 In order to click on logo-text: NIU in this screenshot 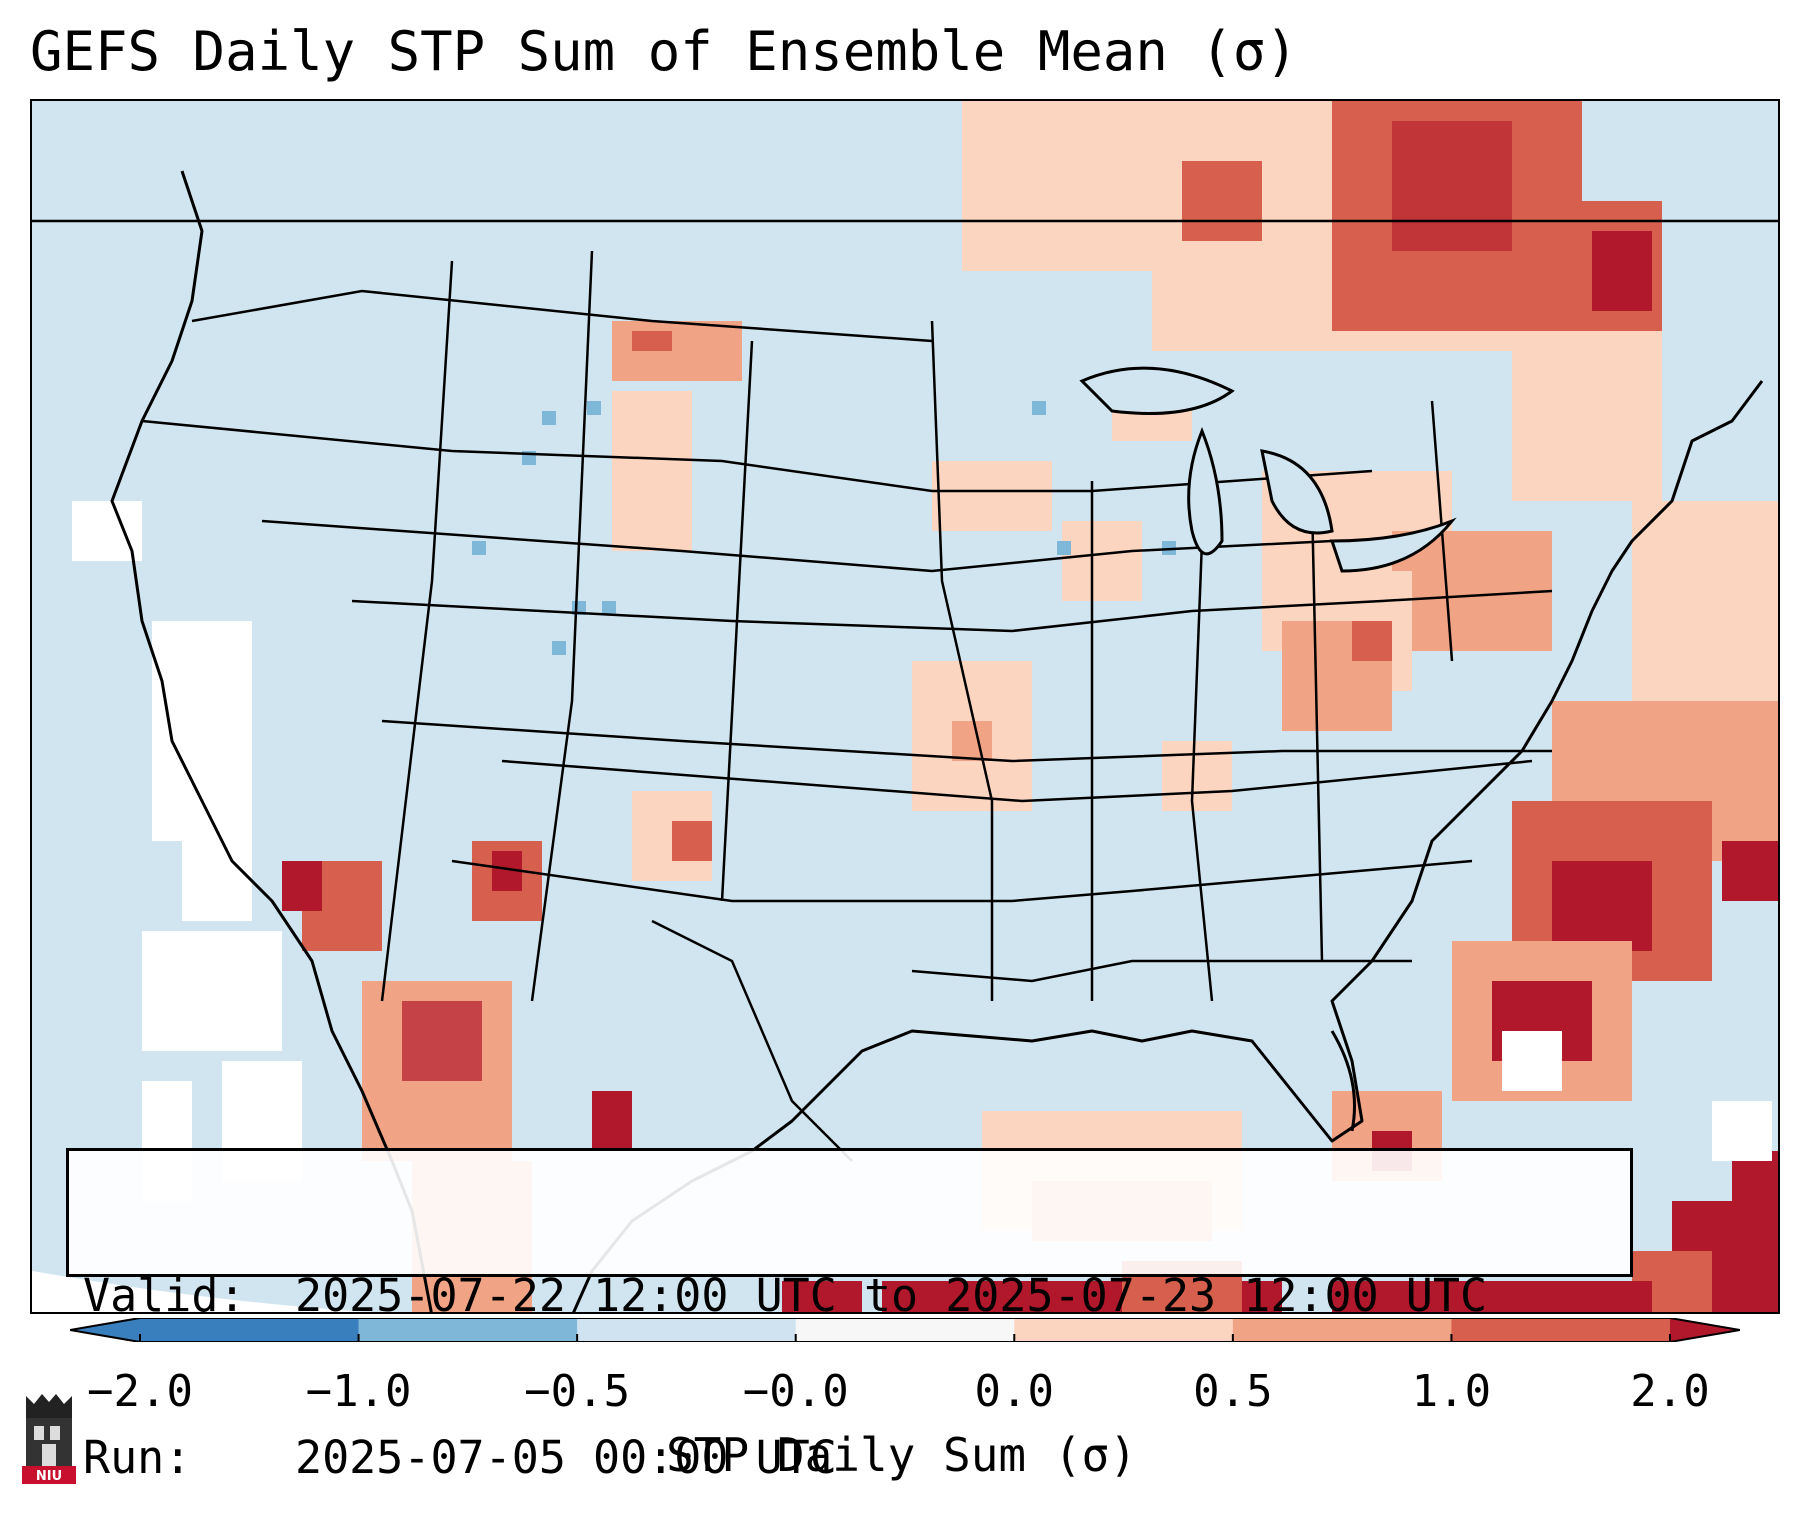, I will do `click(49, 1476)`.